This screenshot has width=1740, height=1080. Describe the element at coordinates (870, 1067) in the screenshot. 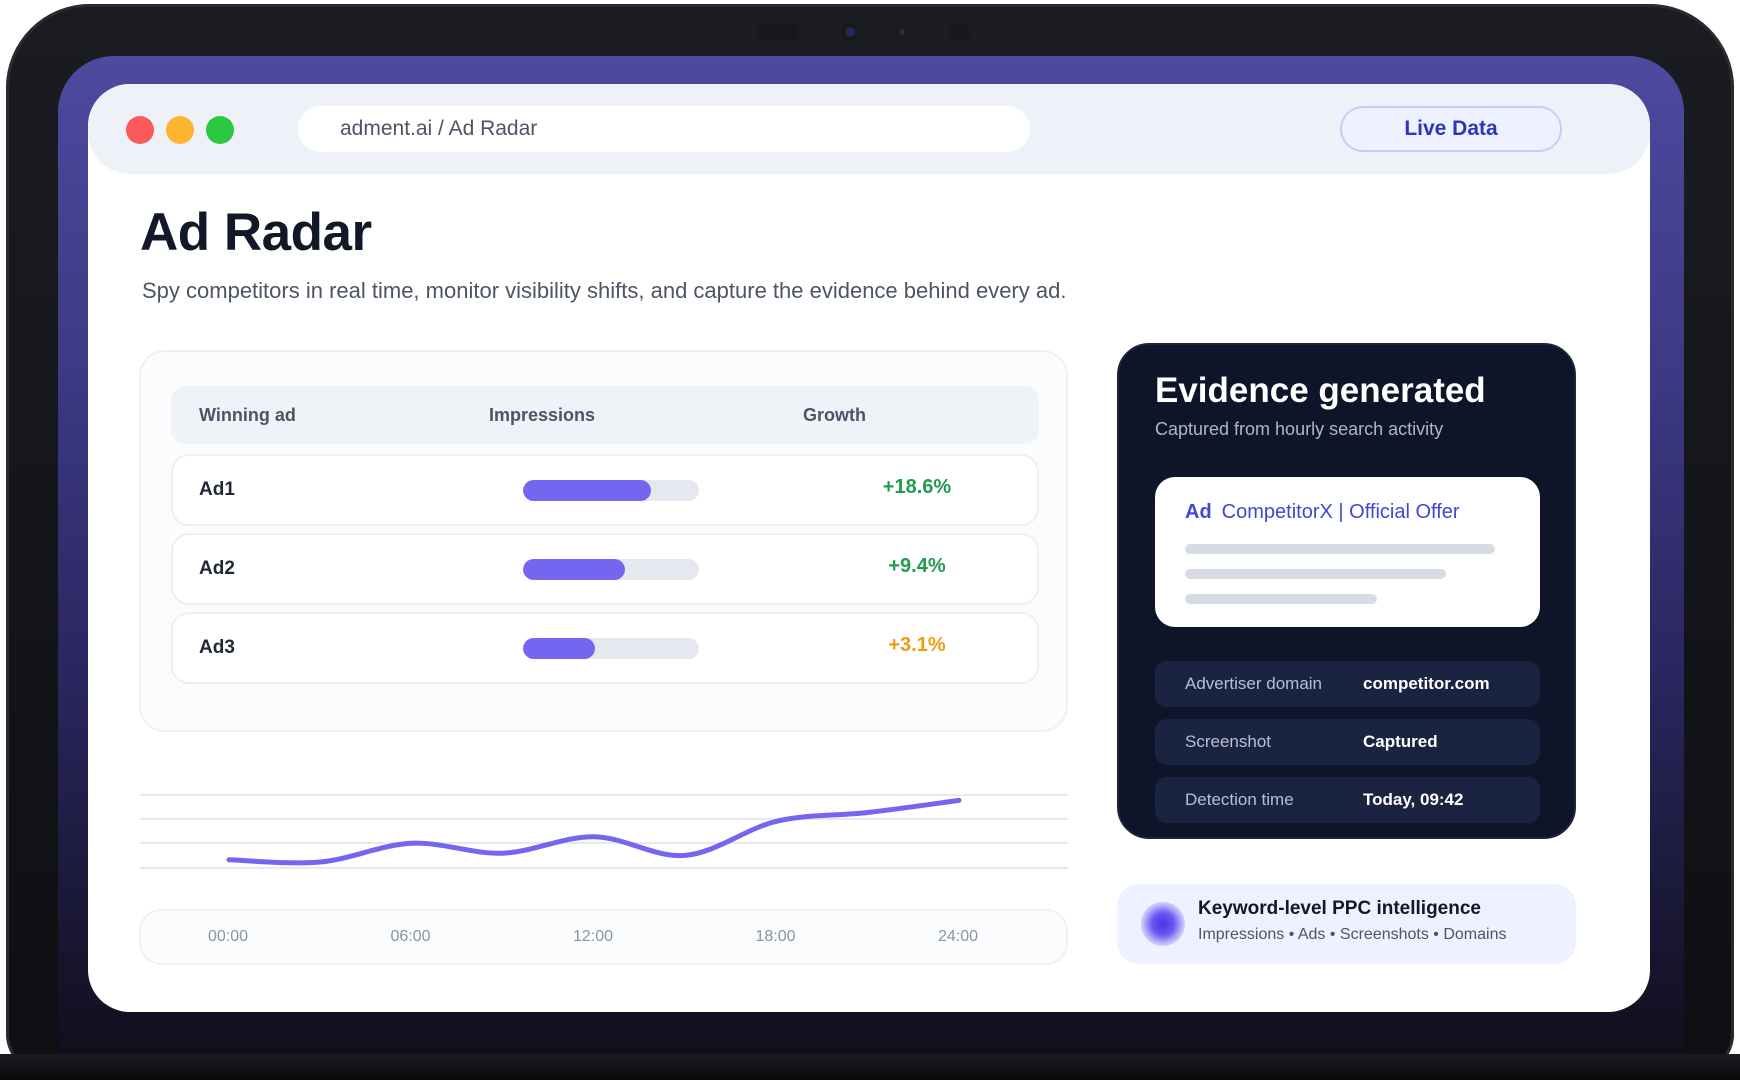

I see `laptop-base` at that location.